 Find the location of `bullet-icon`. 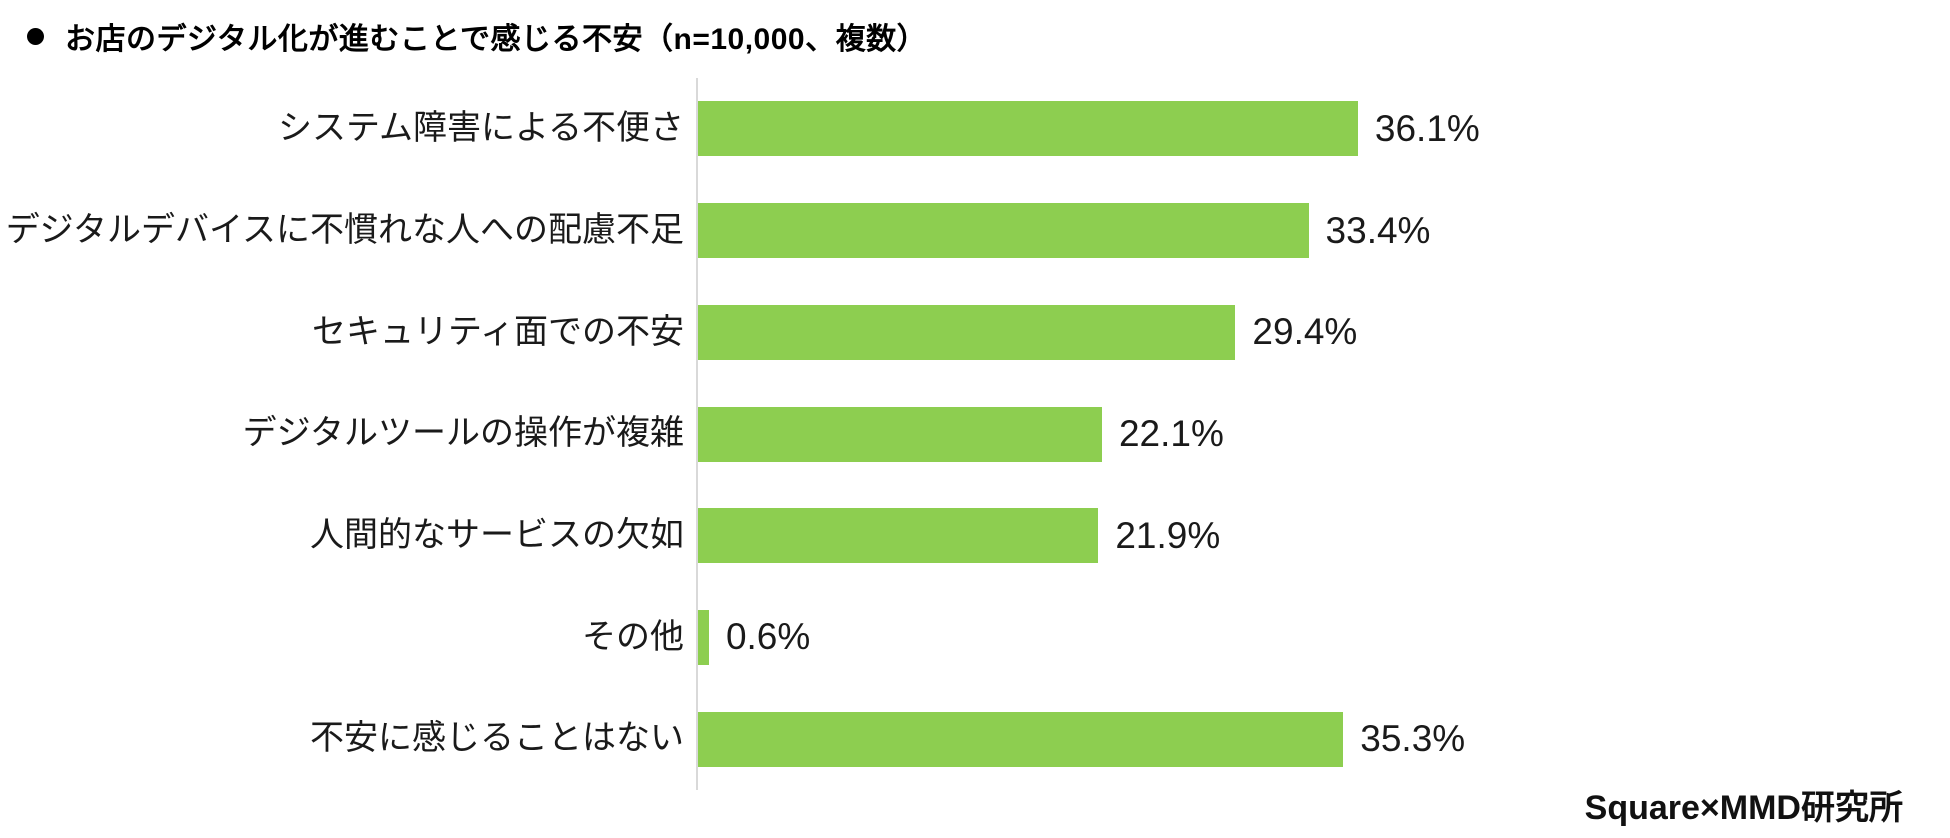

bullet-icon is located at coordinates (35, 36).